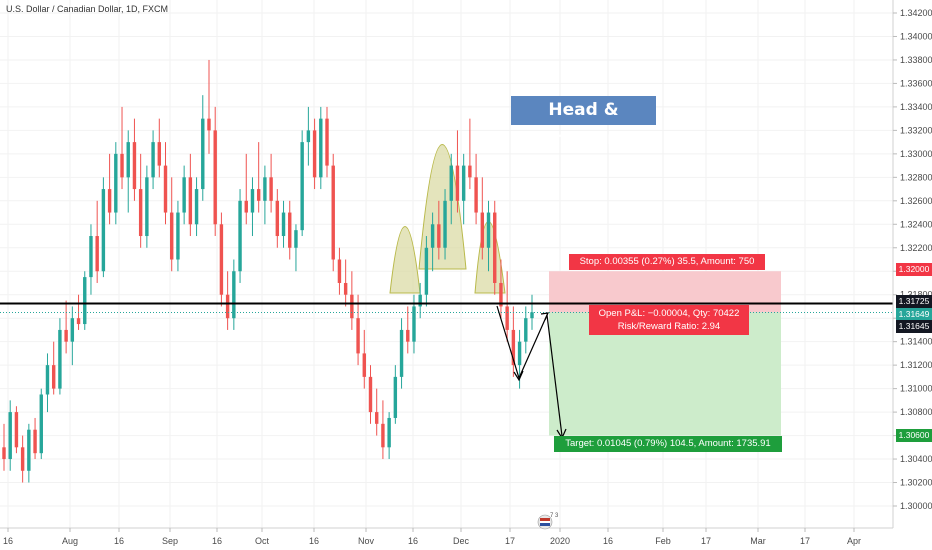  Describe the element at coordinates (546, 522) in the screenshot. I see `event-flag-icon: 7 3` at that location.